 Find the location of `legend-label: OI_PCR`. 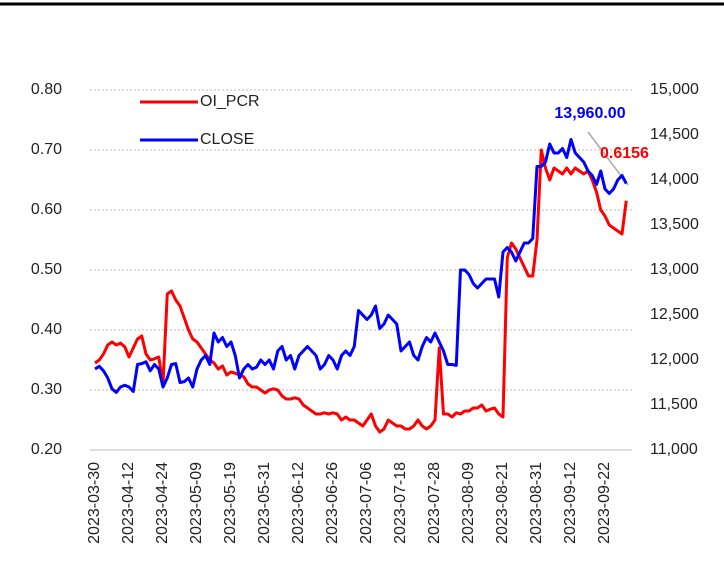

legend-label: OI_PCR is located at coordinates (230, 101).